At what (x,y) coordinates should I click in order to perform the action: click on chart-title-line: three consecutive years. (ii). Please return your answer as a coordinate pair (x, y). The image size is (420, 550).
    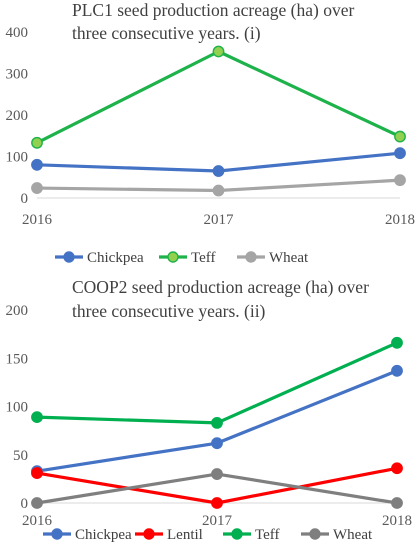
    Looking at the image, I should click on (169, 311).